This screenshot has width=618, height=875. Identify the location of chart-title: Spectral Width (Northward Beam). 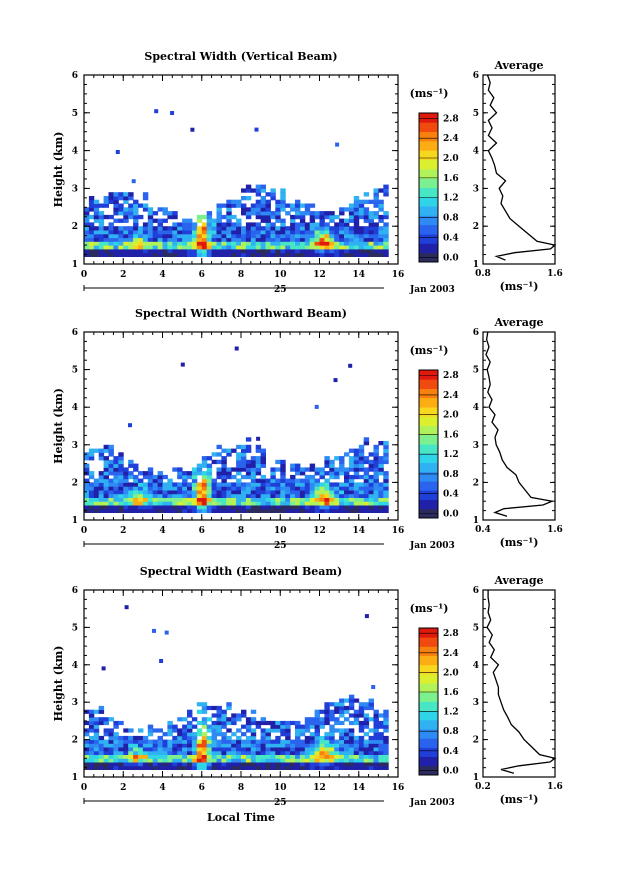
(241, 313).